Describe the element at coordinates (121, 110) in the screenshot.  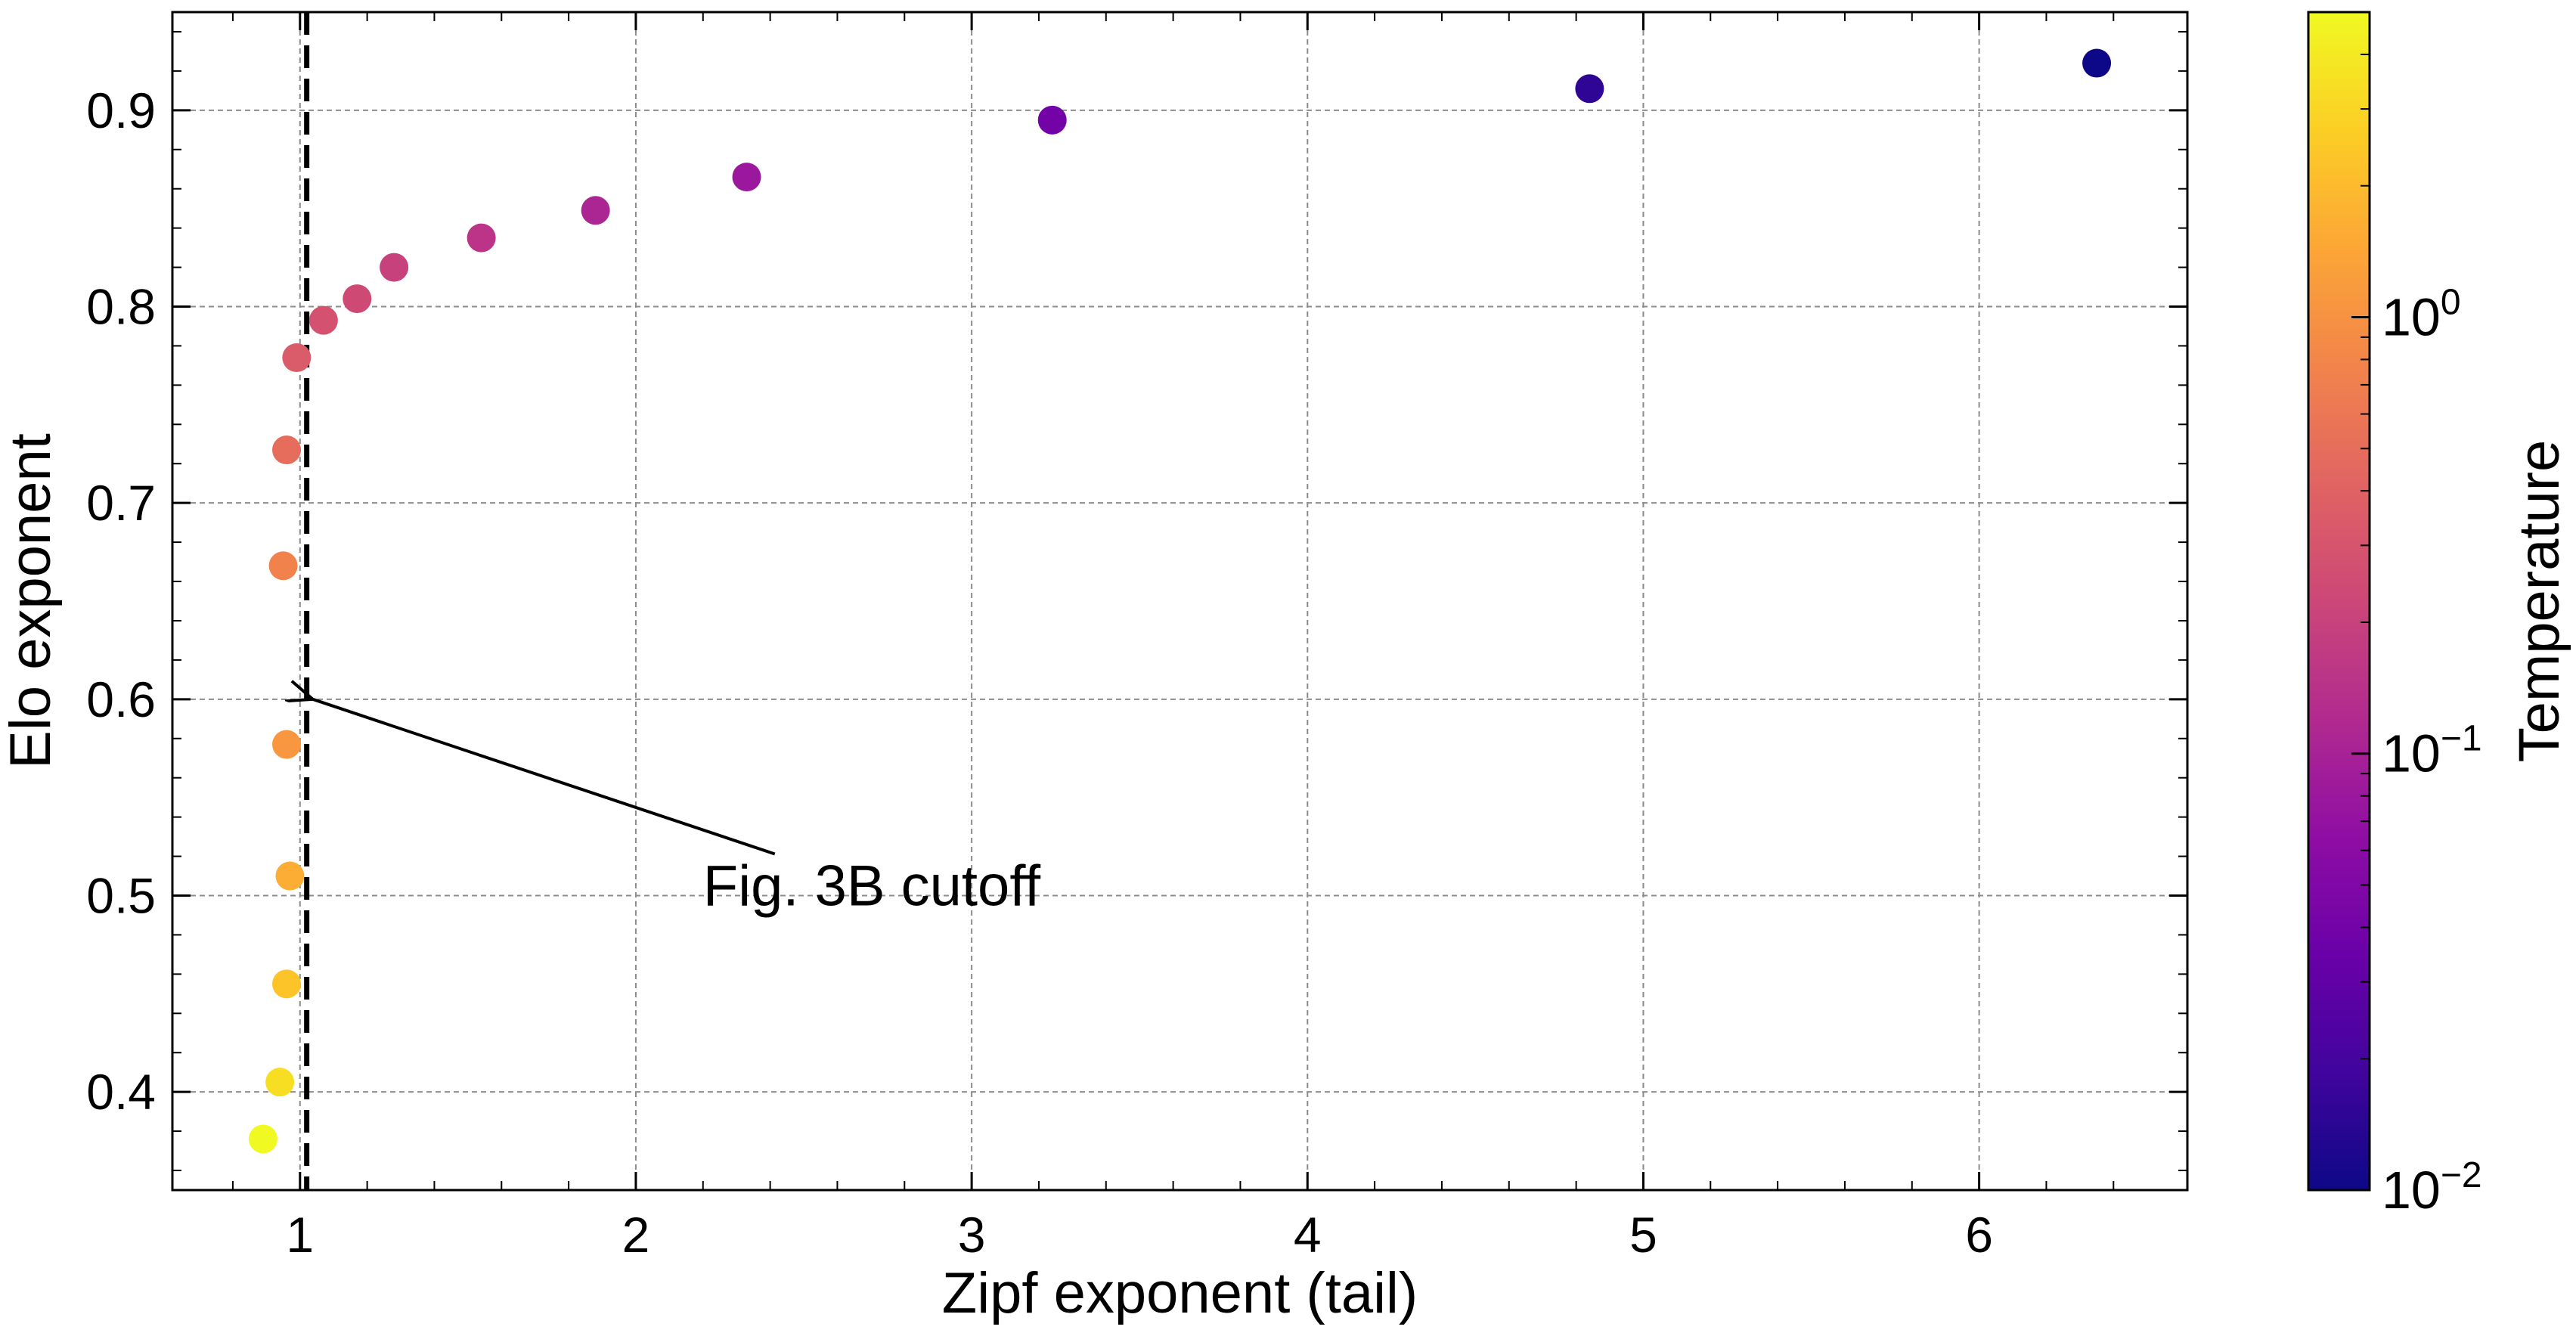
I see `y-tick-label: 0.9` at that location.